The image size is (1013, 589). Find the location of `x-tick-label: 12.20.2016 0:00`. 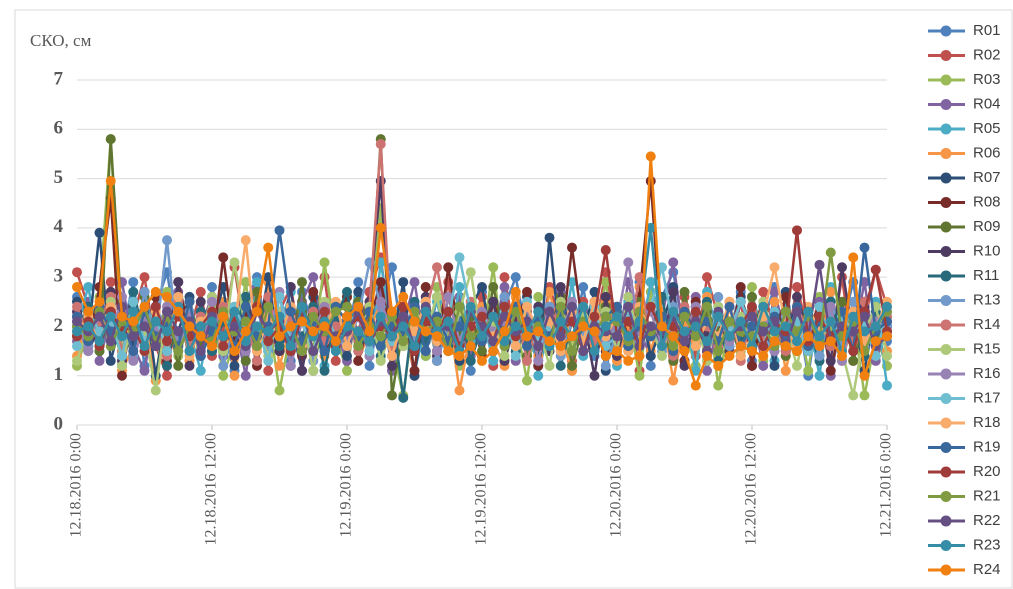

x-tick-label: 12.20.2016 0:00 is located at coordinates (616, 485).